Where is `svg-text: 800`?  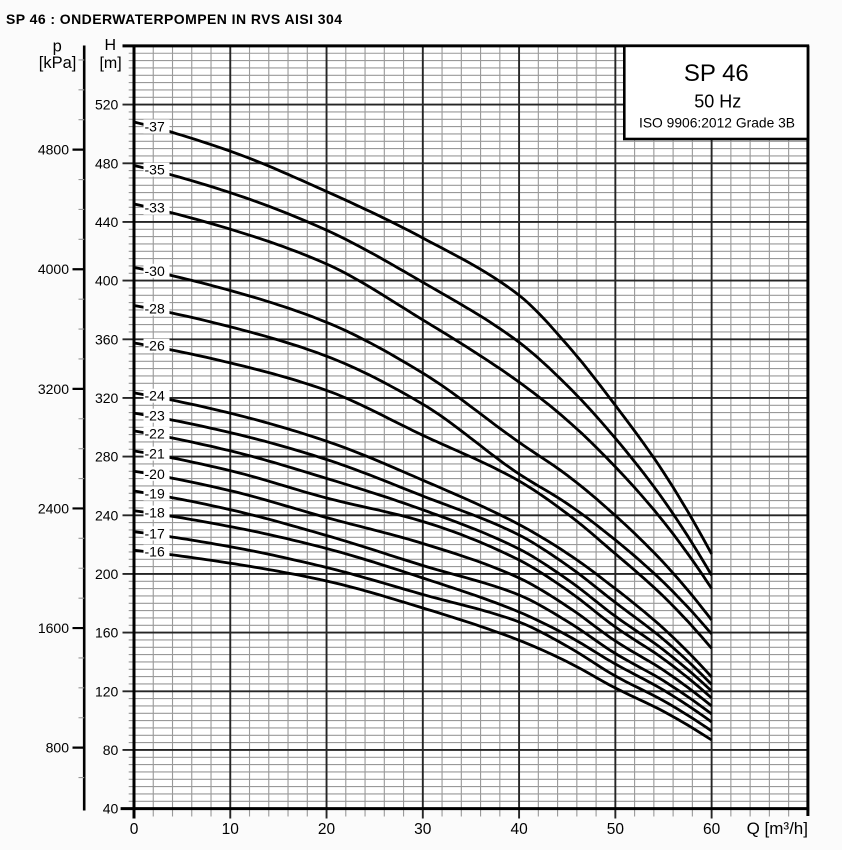 svg-text: 800 is located at coordinates (58, 748).